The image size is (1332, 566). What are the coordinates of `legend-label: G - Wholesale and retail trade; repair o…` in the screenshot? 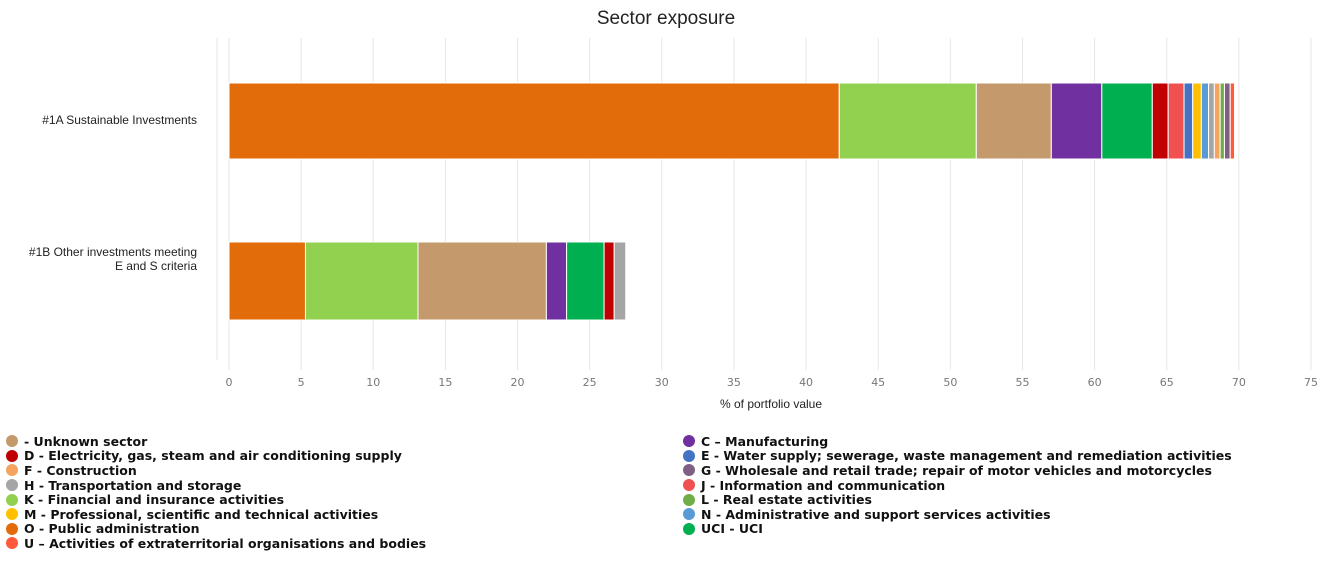 It's located at (956, 470).